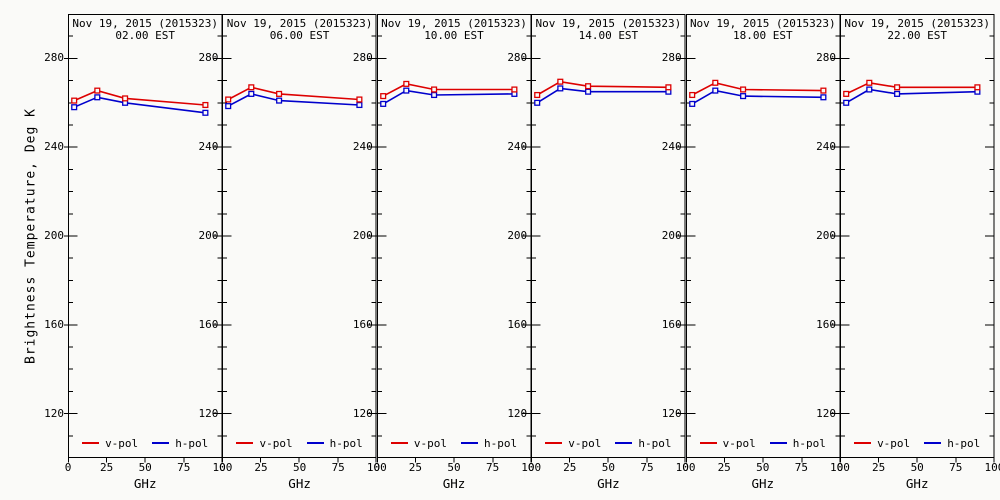 The image size is (1000, 500). Describe the element at coordinates (762, 35) in the screenshot. I see `panel-time-title: 18.00 EST` at that location.